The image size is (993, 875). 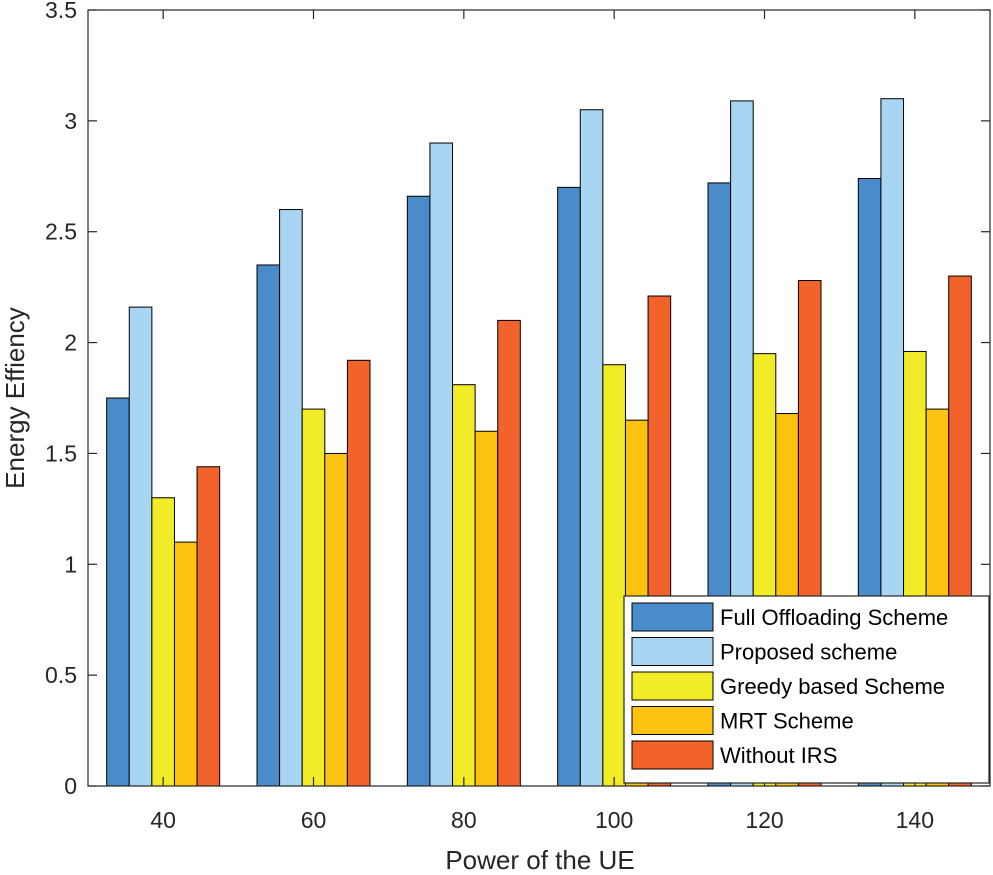 What do you see at coordinates (61, 11) in the screenshot?
I see `y-tick-label: 3.5` at bounding box center [61, 11].